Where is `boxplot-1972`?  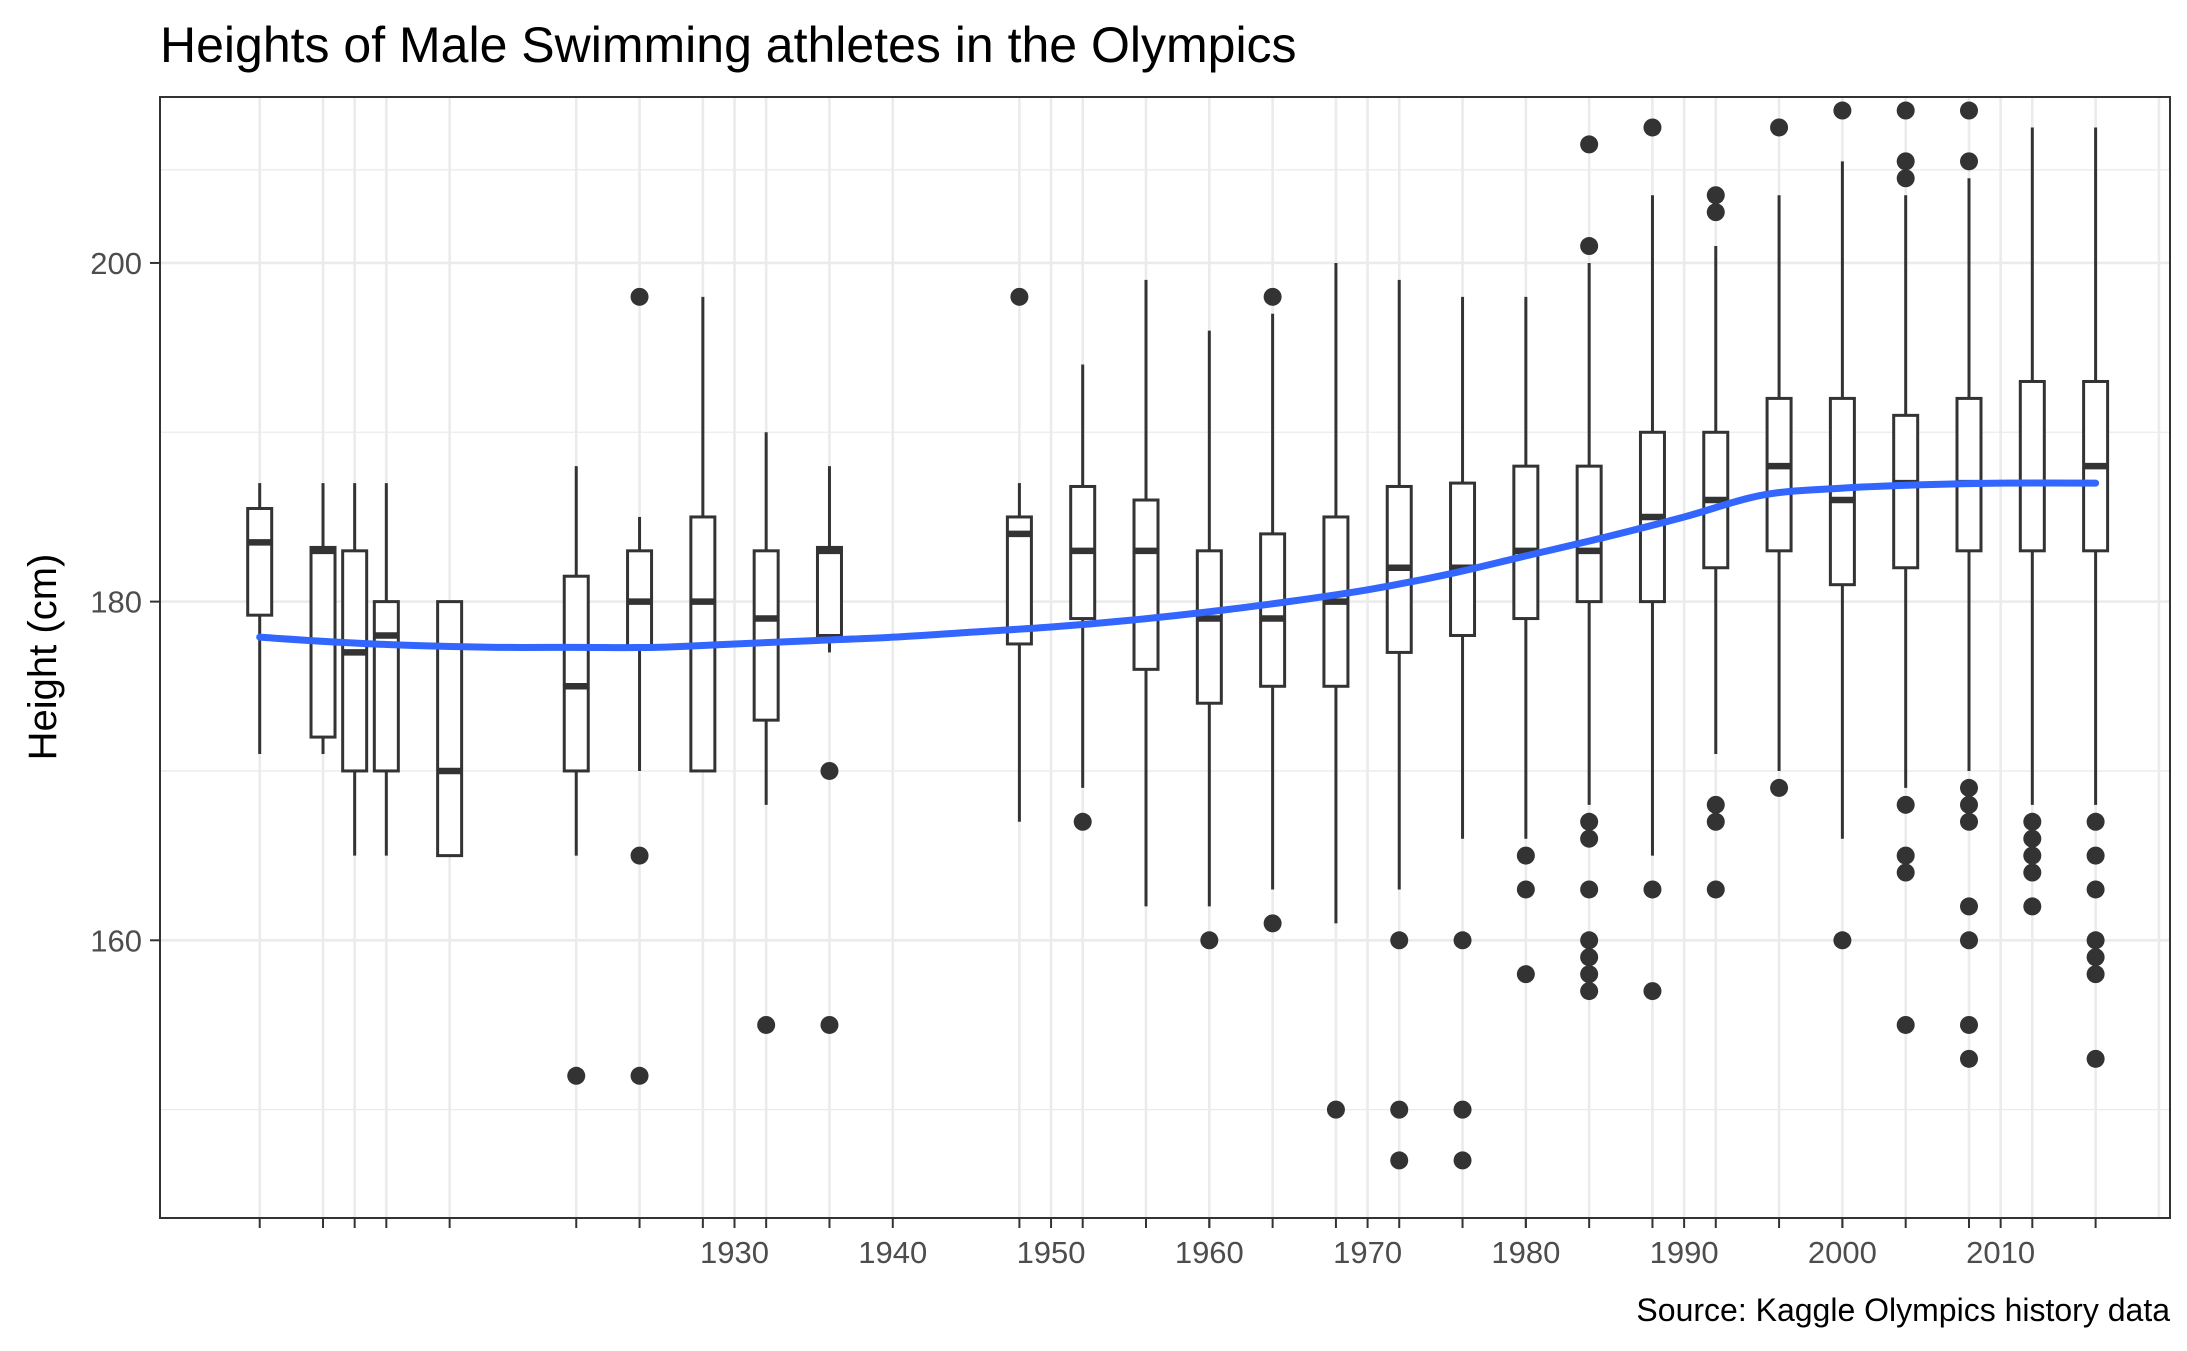 boxplot-1972 is located at coordinates (1399, 724).